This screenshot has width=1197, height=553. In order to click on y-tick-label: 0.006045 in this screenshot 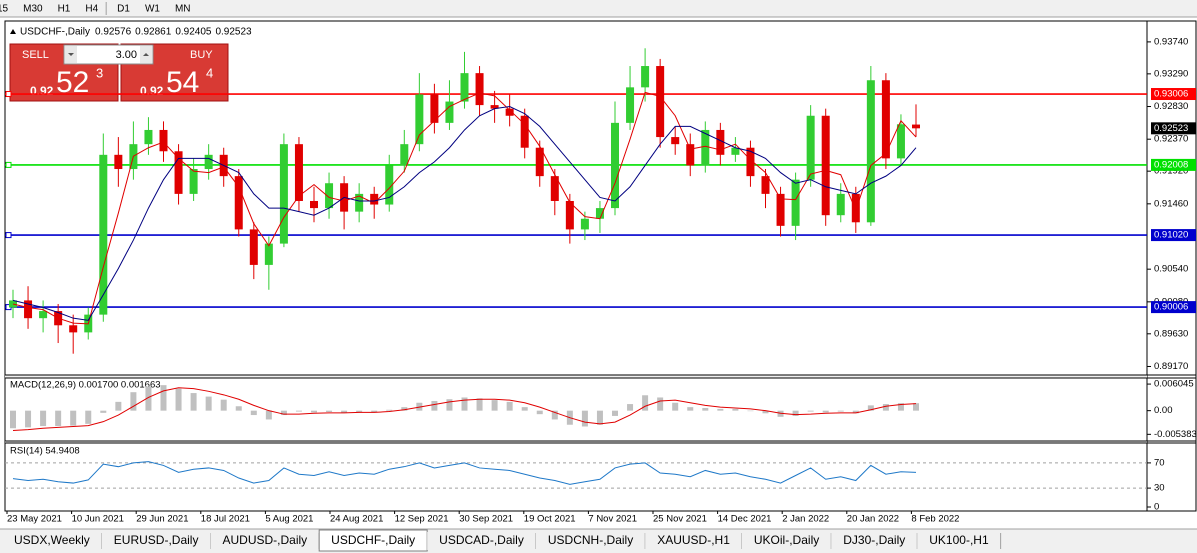, I will do `click(1174, 384)`.